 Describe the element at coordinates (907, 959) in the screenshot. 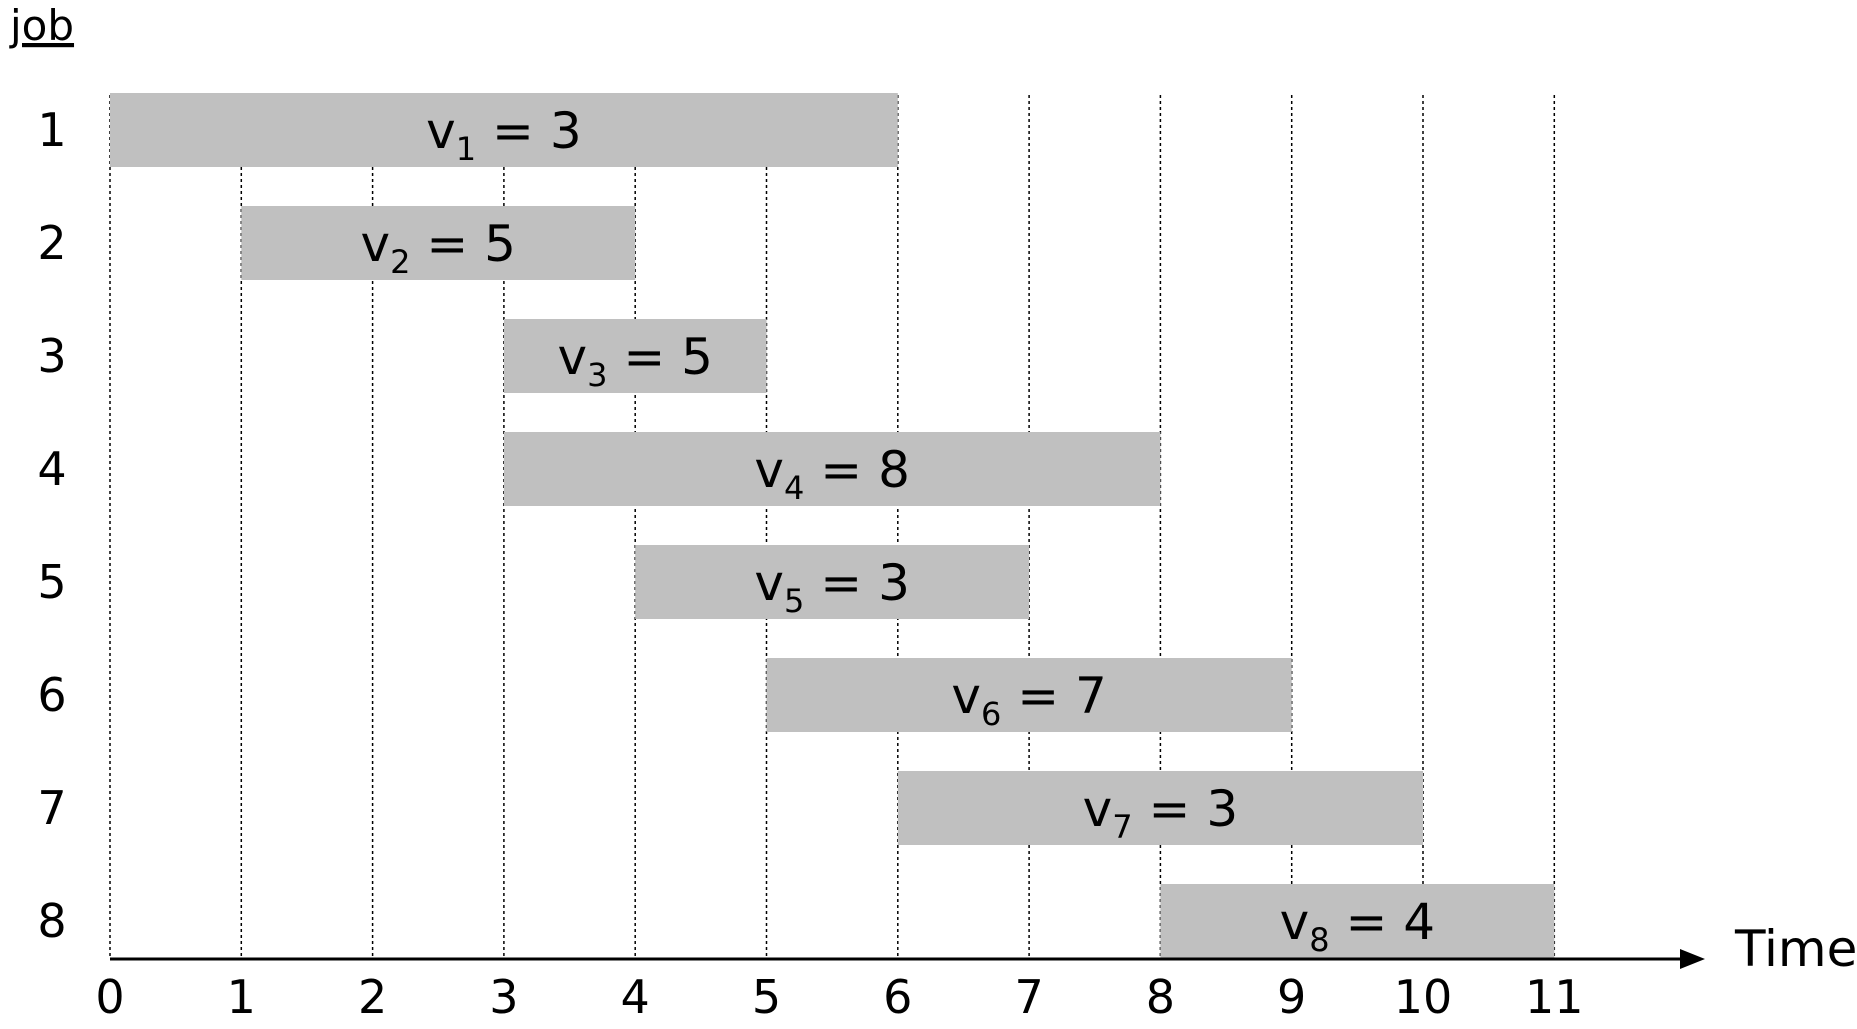

I see `time-axis` at that location.